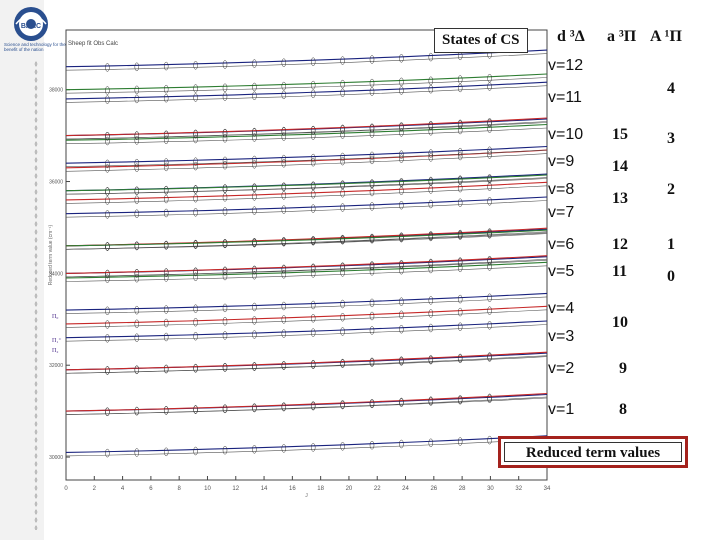 The image size is (720, 540). Describe the element at coordinates (561, 189) in the screenshot. I see `d3delta-v-label: v=8` at that location.